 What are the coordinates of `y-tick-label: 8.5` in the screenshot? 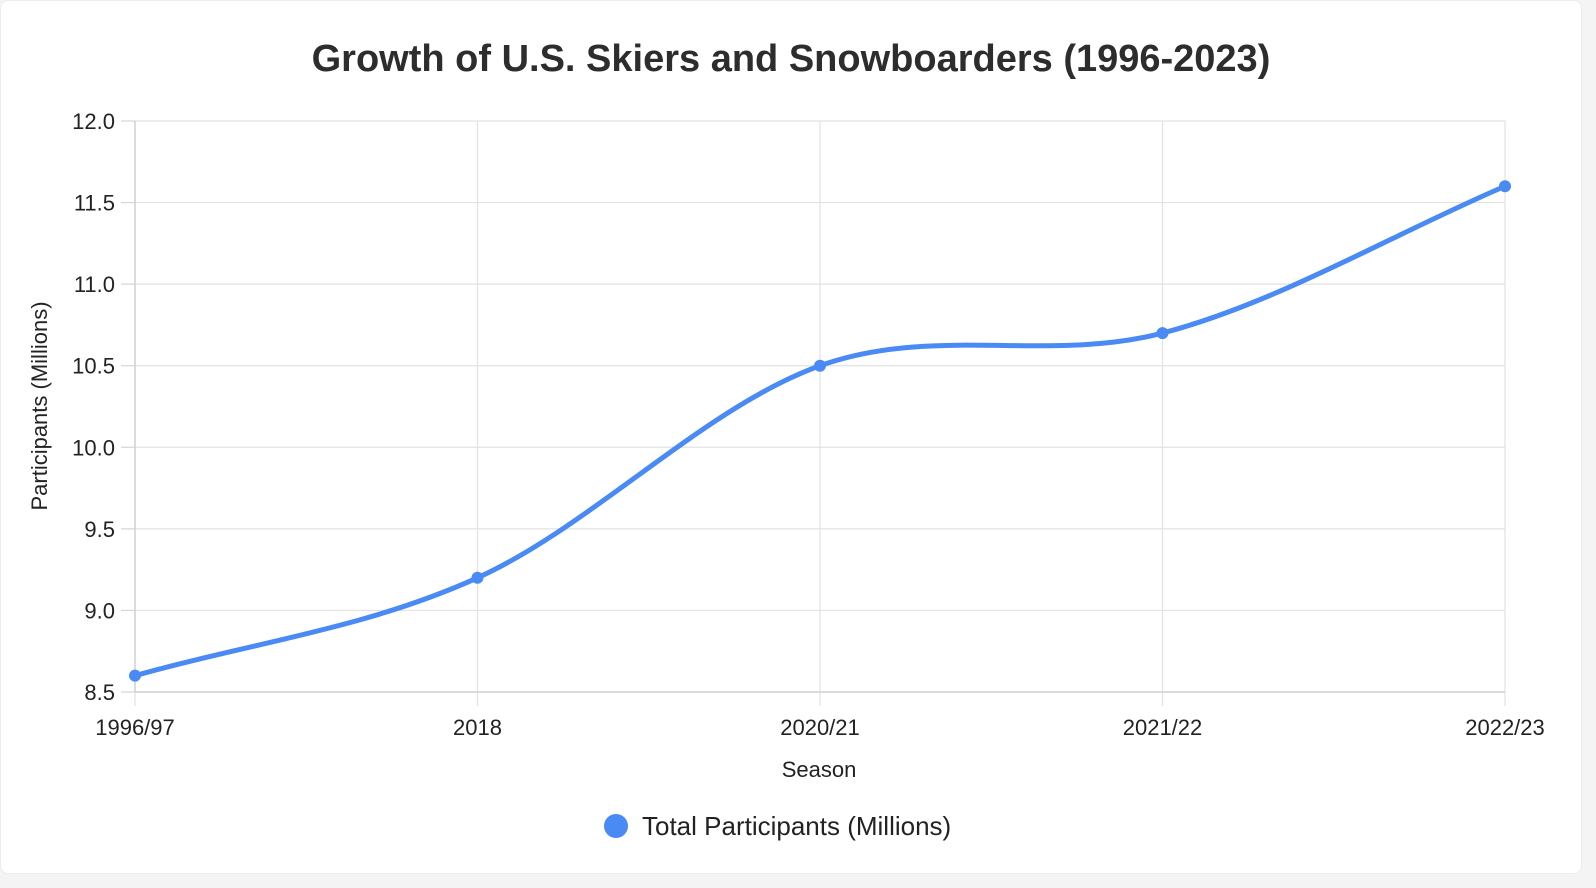 It's located at (99, 692).